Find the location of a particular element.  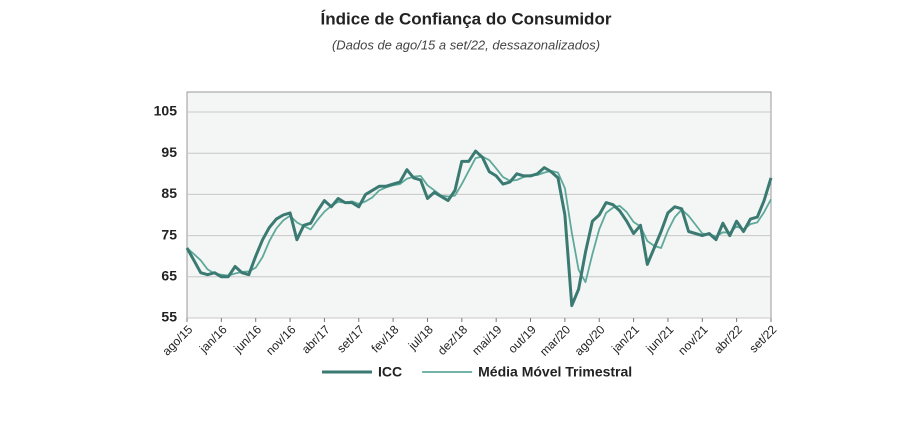

x-tick-label: abr/17 is located at coordinates (316, 339).